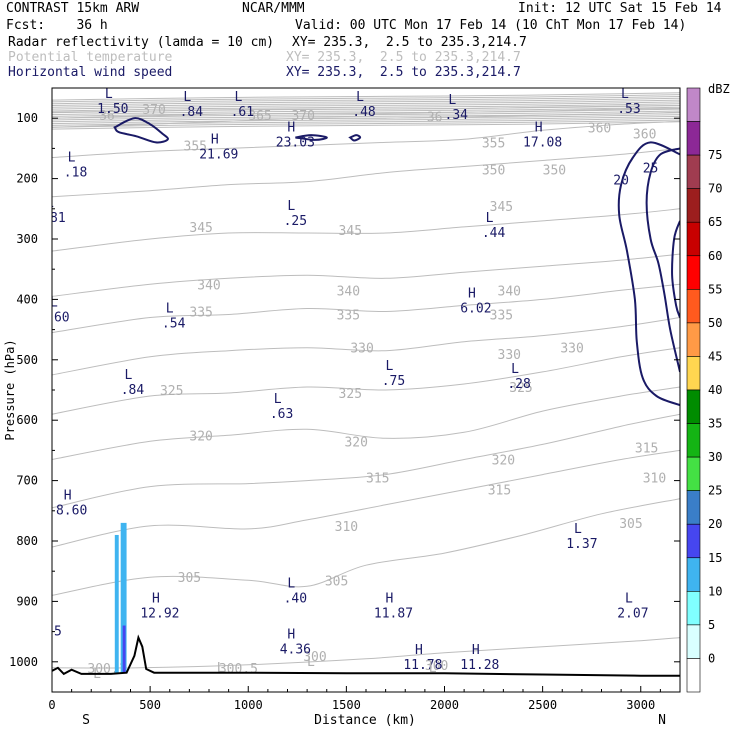 This screenshot has width=740, height=740. What do you see at coordinates (75, 173) in the screenshot?
I see `wind-extremum-value: .18` at bounding box center [75, 173].